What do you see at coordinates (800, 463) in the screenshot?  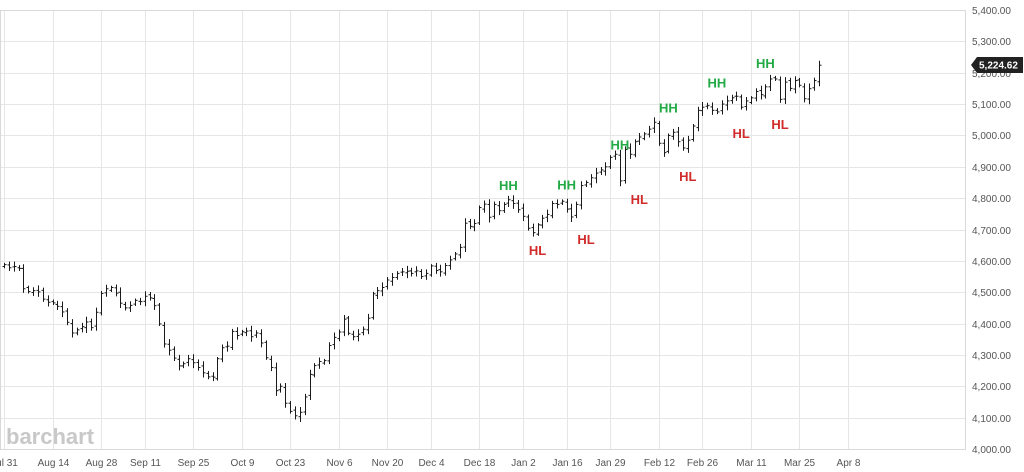 I see `x-tick-label: Mar 25` at bounding box center [800, 463].